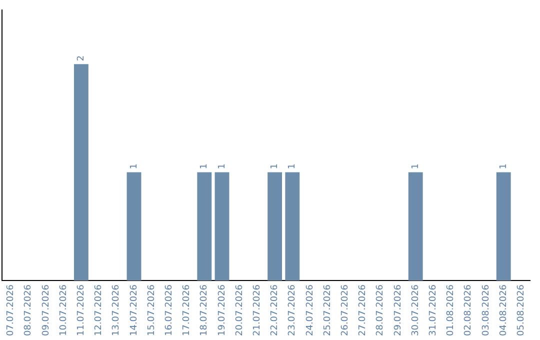 The image size is (540, 340). I want to click on x-tick-label: 14.07.2026, so click(134, 310).